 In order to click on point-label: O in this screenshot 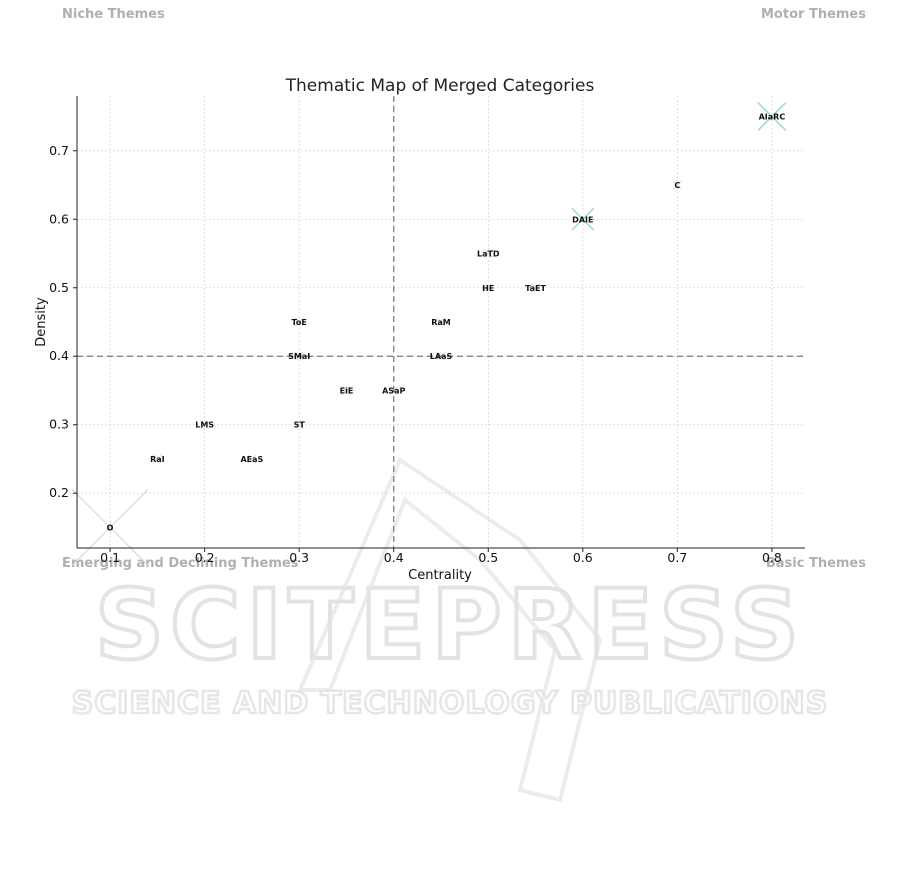, I will do `click(110, 527)`.